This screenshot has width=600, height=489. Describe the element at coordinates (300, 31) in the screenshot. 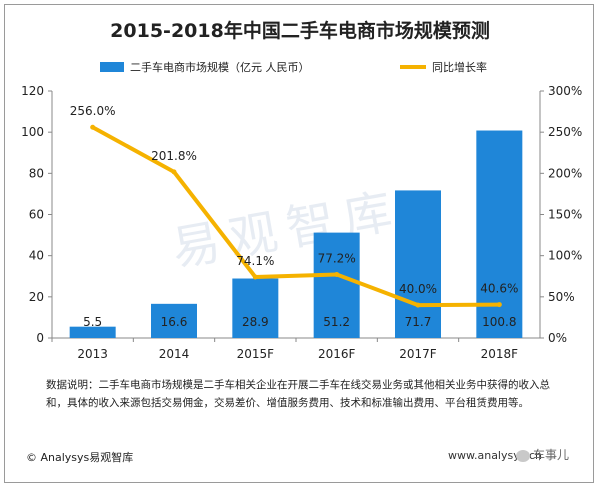

I see `chart-title: 2015-2018年中国二手车电商市场规模预测` at that location.